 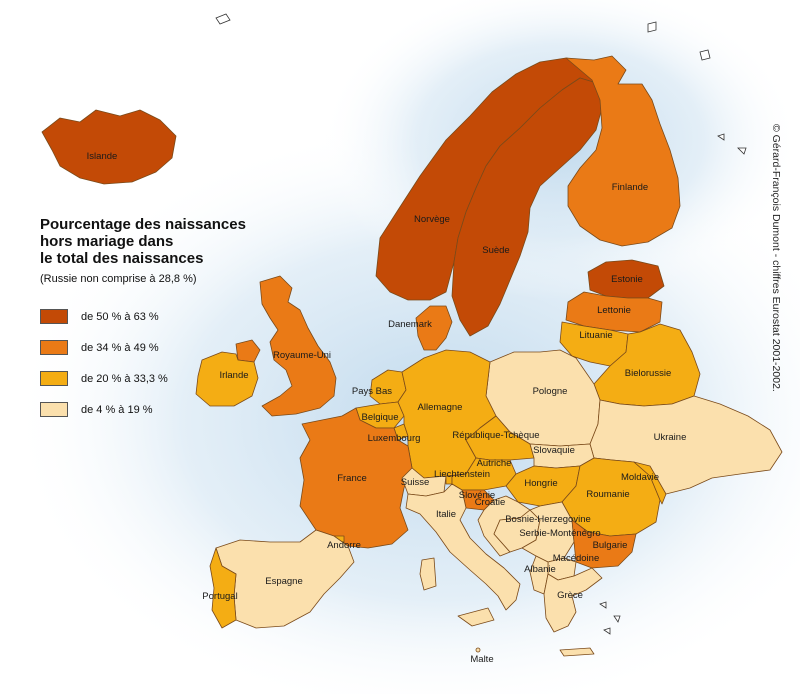 I want to click on country-label-irlande: Irlande, so click(x=233, y=375).